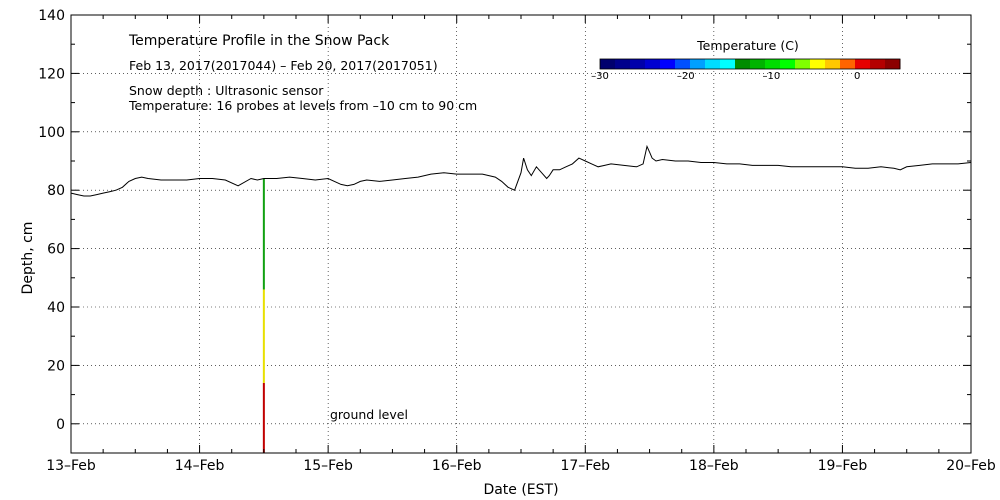 The image size is (1000, 500). What do you see at coordinates (457, 466) in the screenshot?
I see `x-tick-label: 16–Feb` at bounding box center [457, 466].